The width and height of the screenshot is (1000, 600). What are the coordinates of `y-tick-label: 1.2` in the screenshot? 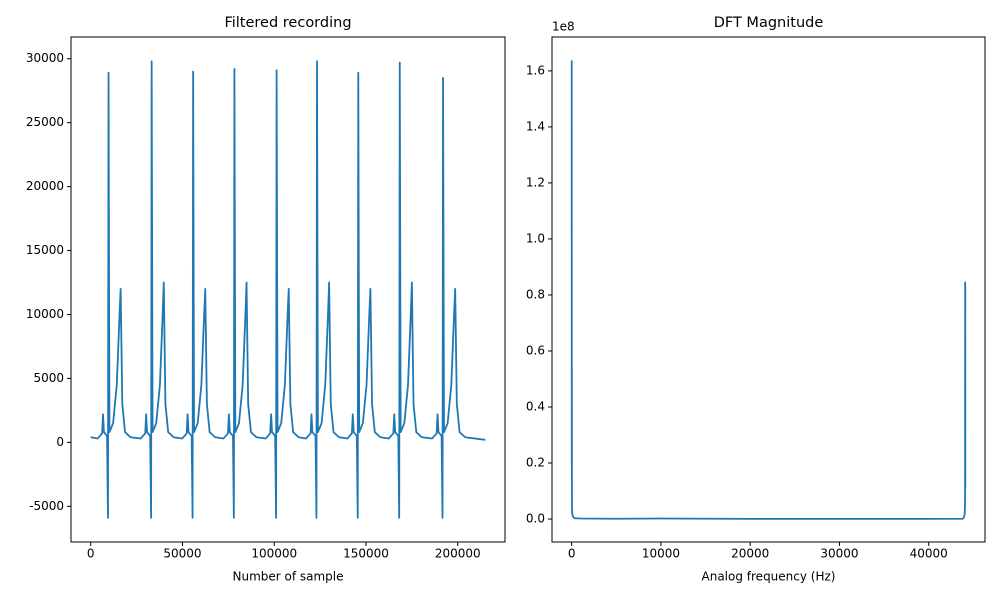 It's located at (535, 182).